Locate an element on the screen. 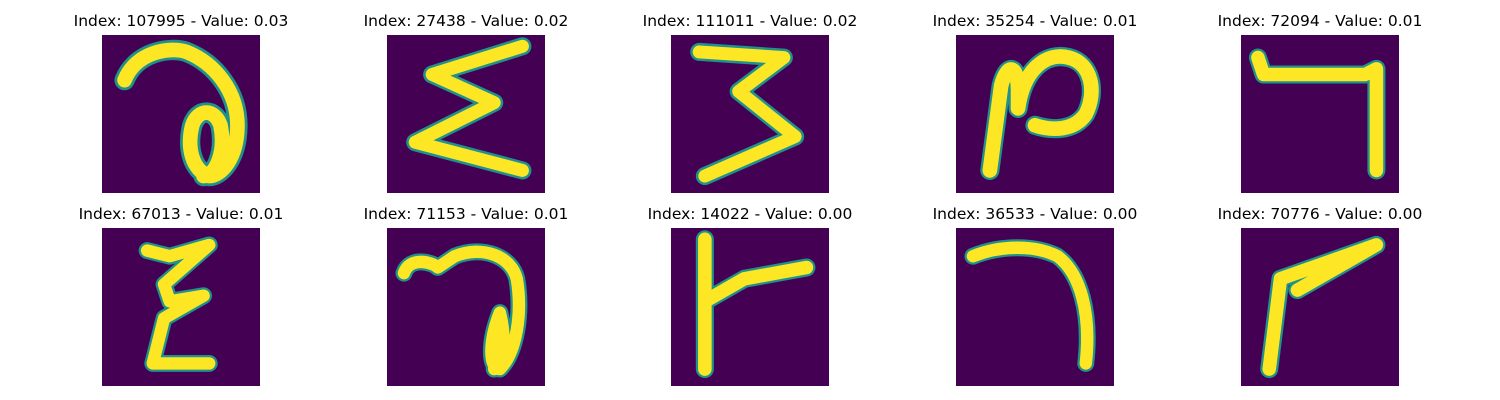  panel-title-8: Index: 14022 - Value: 0.00 is located at coordinates (750, 214).